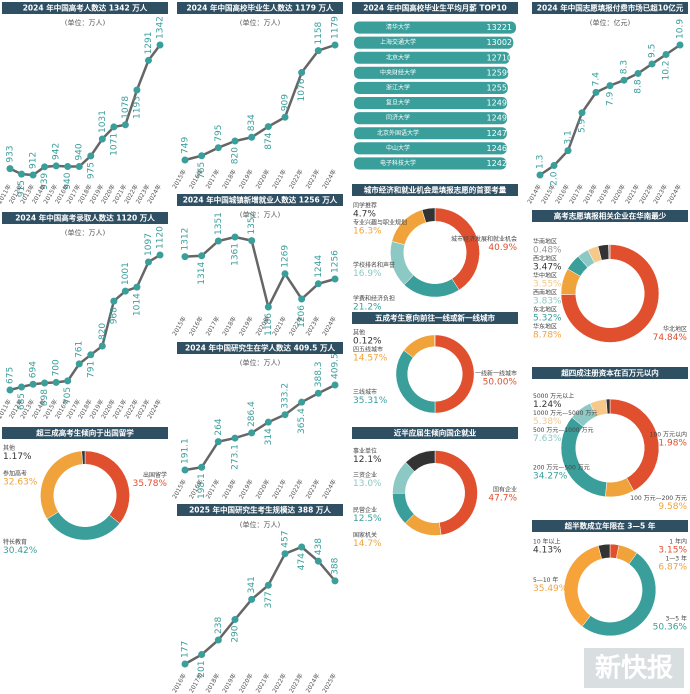  I want to click on slice-label: 1000 万元—5000 万元, so click(565, 413).